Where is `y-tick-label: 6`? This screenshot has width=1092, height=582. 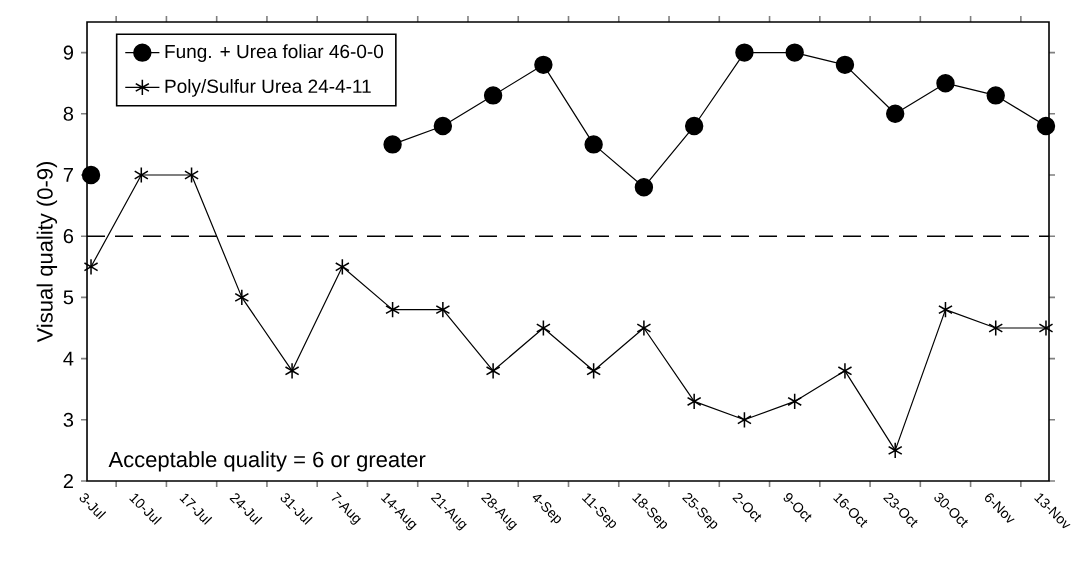
y-tick-label: 6 is located at coordinates (68, 236).